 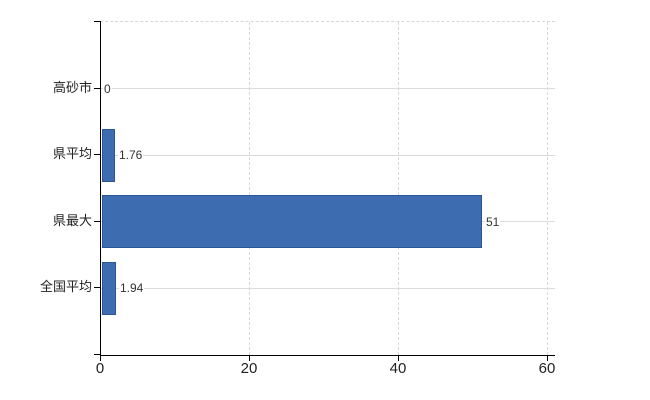 I want to click on value-label: 1.94, so click(x=132, y=288).